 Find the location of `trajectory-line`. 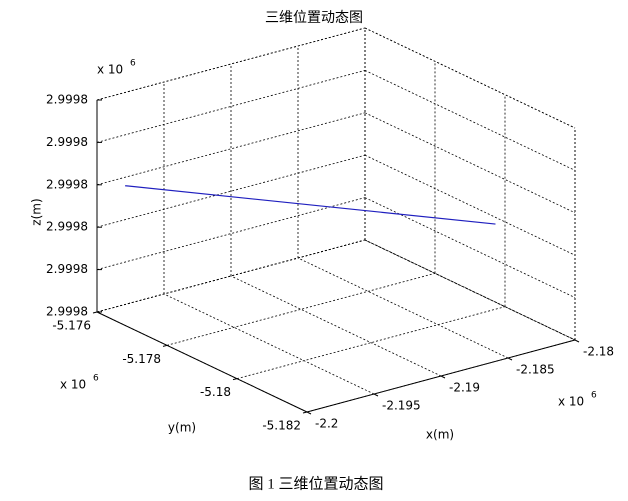

trajectory-line is located at coordinates (310, 205).